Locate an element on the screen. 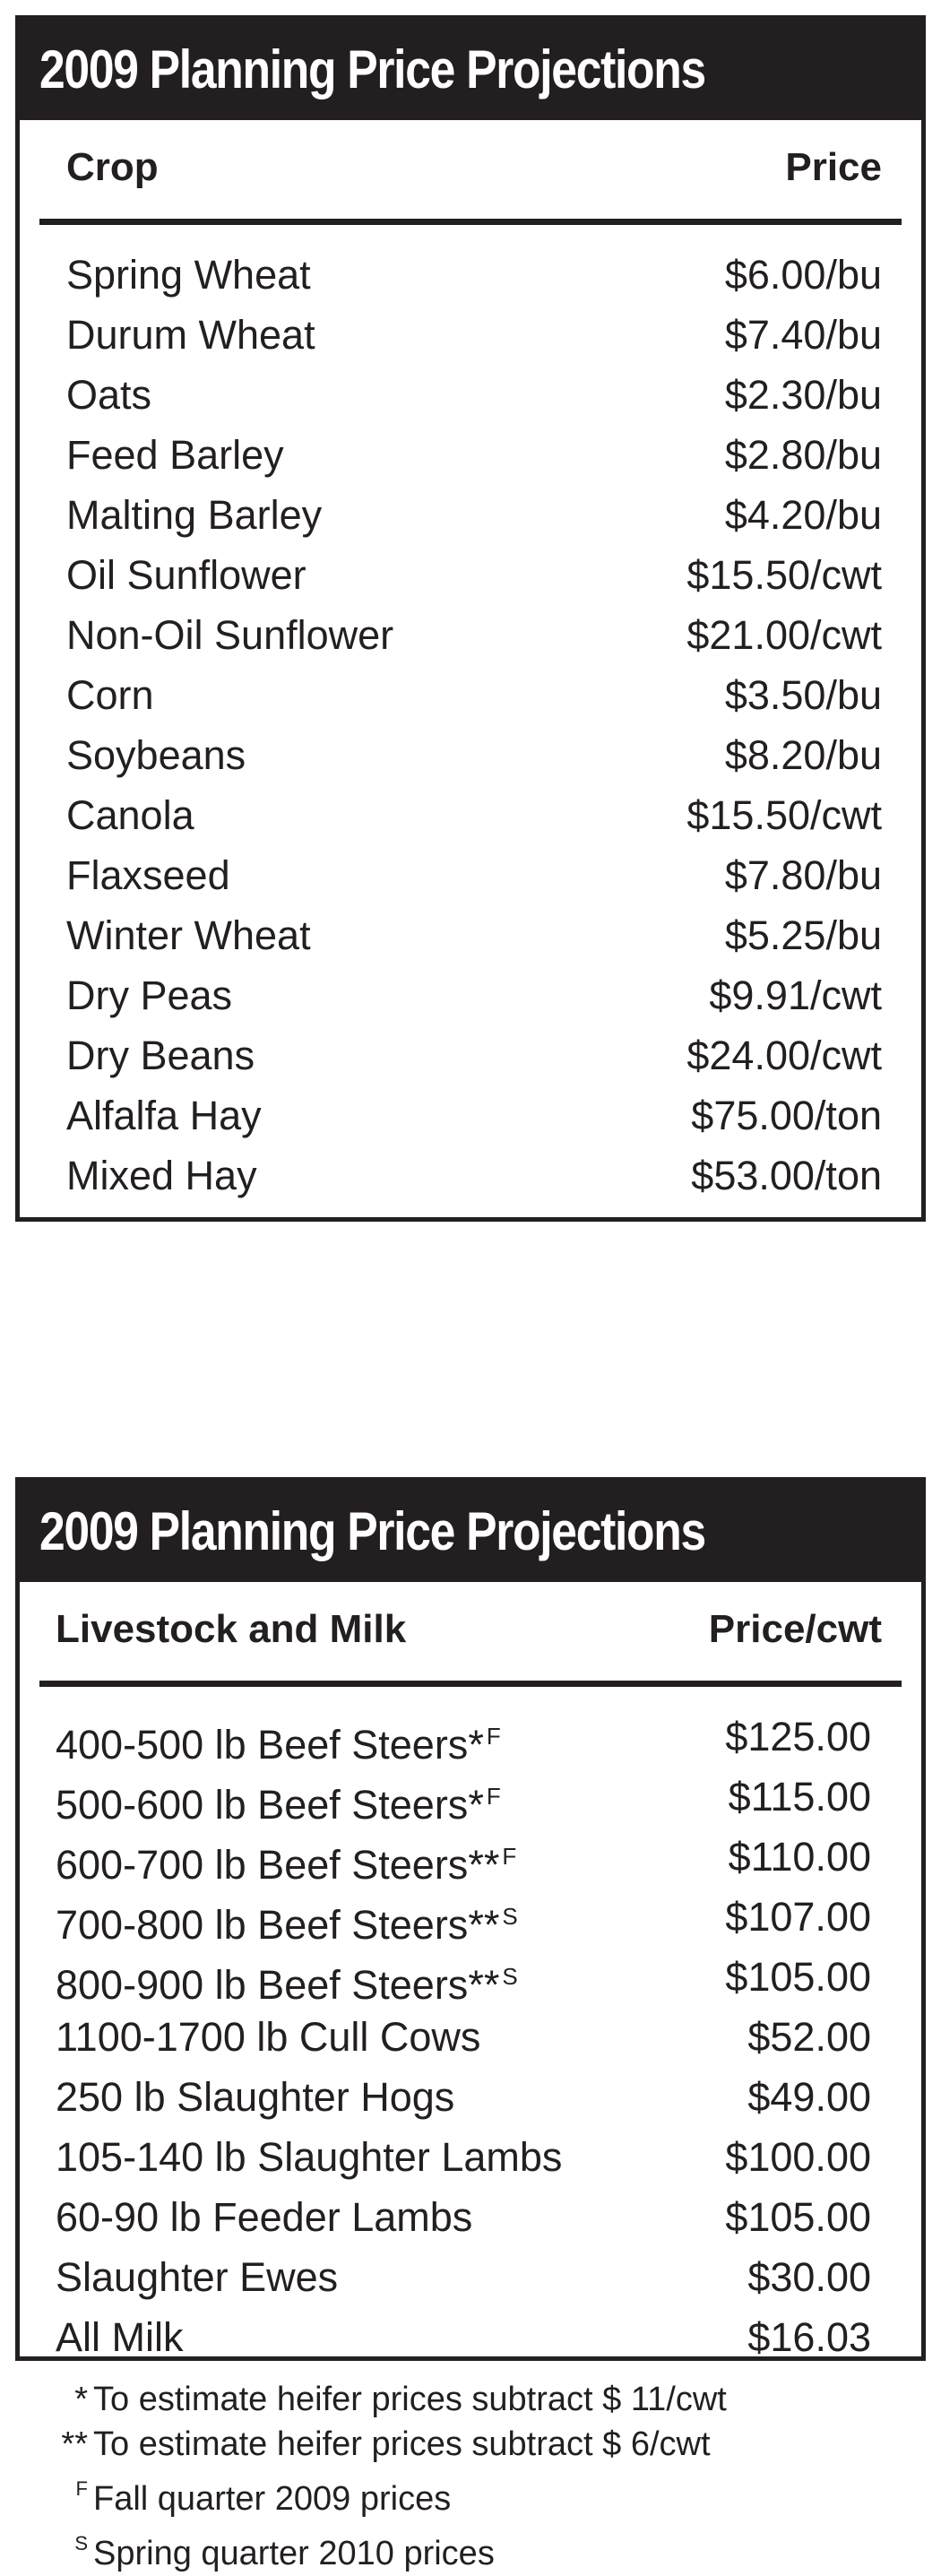 The width and height of the screenshot is (941, 2576). crop-name: Spring Wheat is located at coordinates (189, 275).